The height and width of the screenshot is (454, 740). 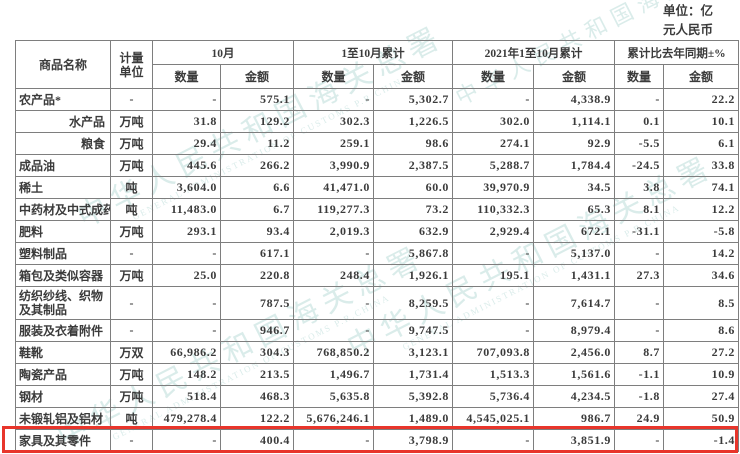 I want to click on value-oct-amt: 93.4, so click(x=257, y=231).